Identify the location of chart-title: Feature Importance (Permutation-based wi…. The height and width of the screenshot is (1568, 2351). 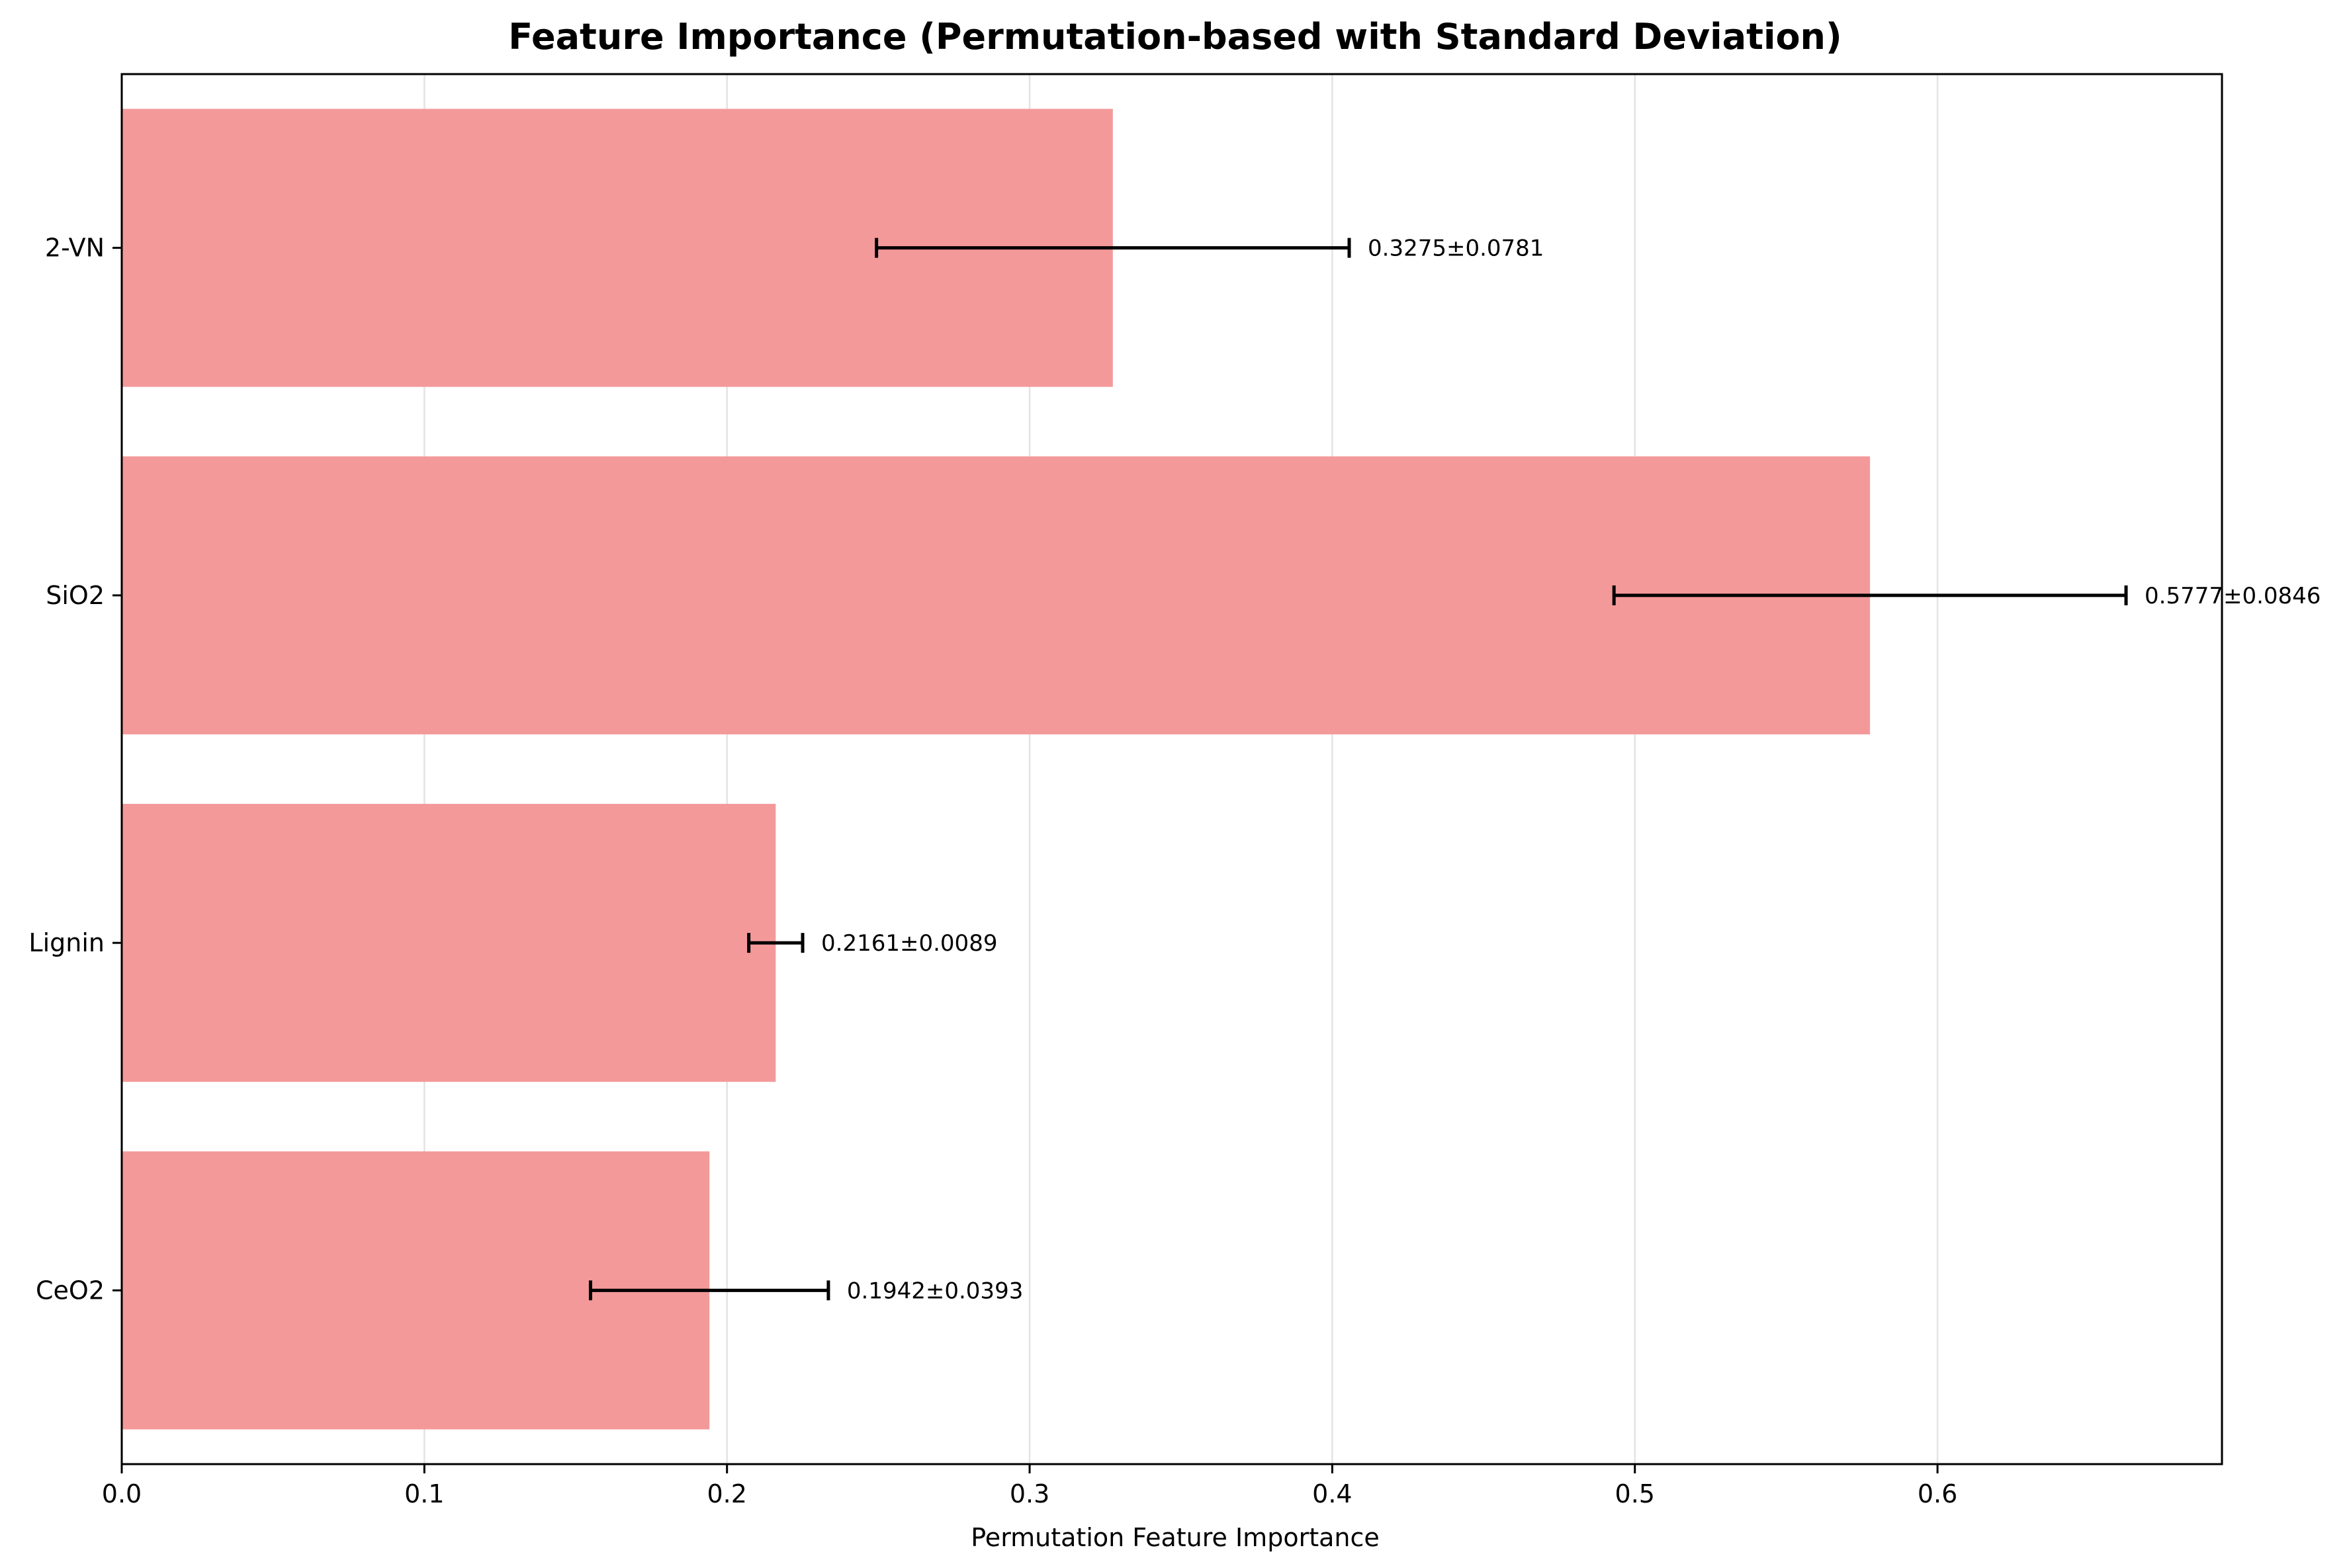
(1174, 37).